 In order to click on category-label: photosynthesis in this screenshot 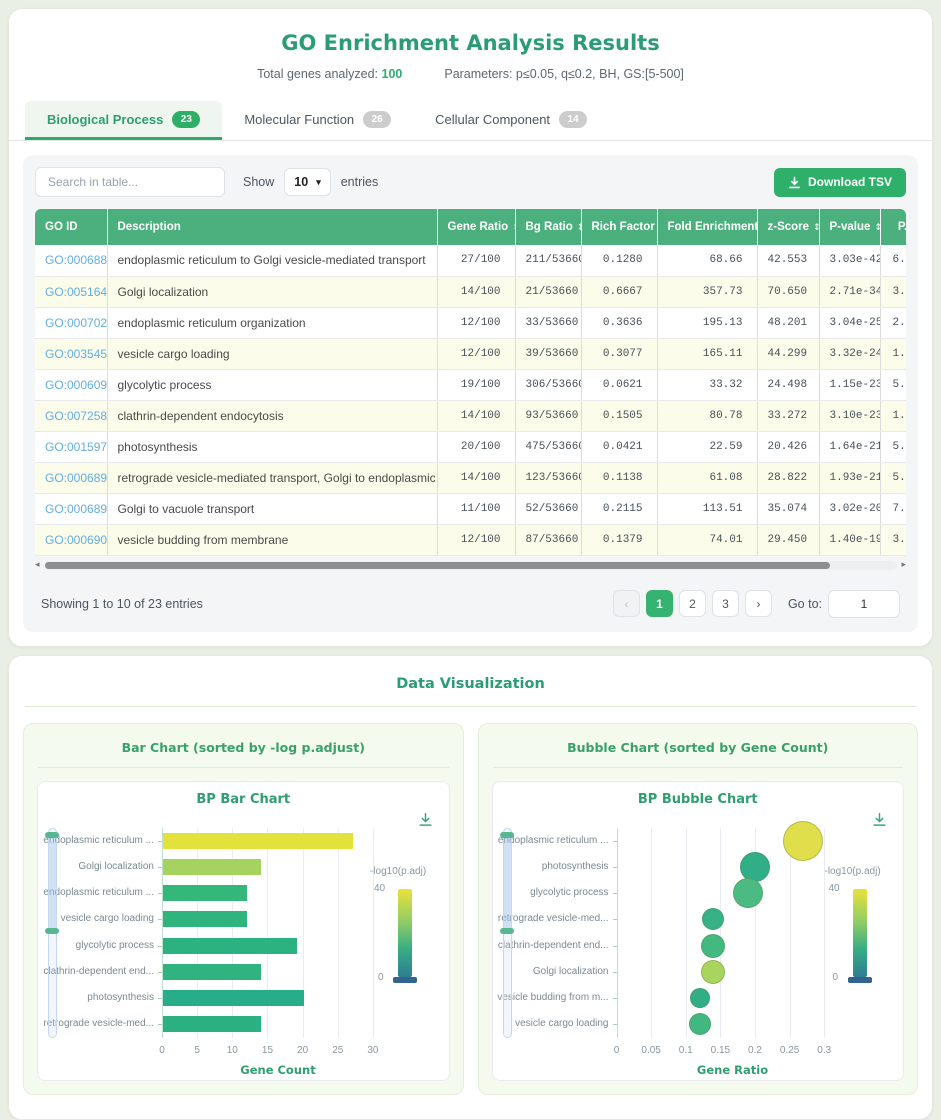, I will do `click(575, 866)`.